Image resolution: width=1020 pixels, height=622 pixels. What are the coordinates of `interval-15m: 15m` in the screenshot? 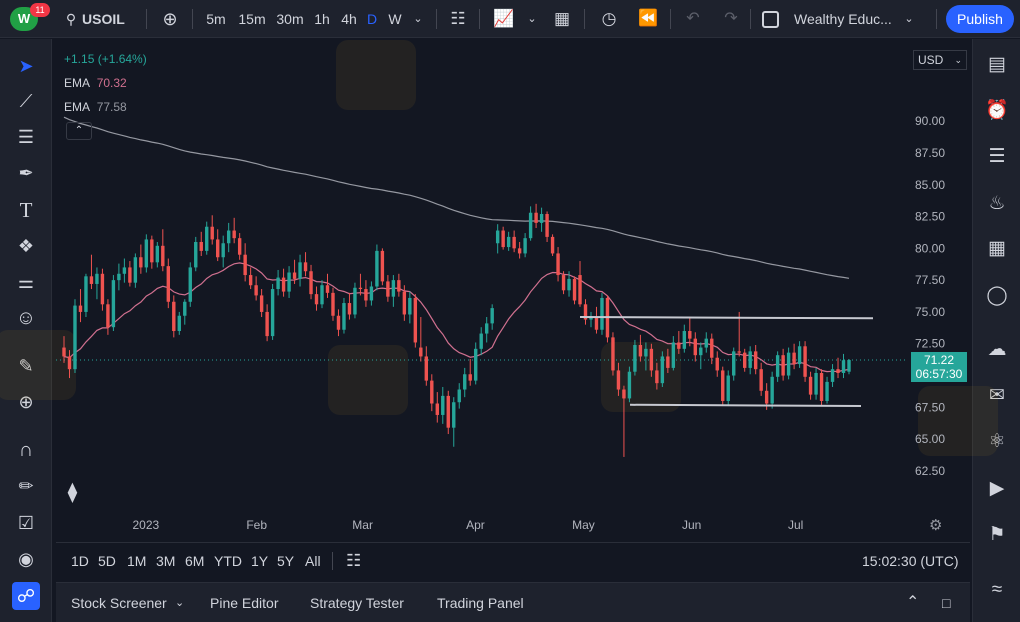 It's located at (252, 19).